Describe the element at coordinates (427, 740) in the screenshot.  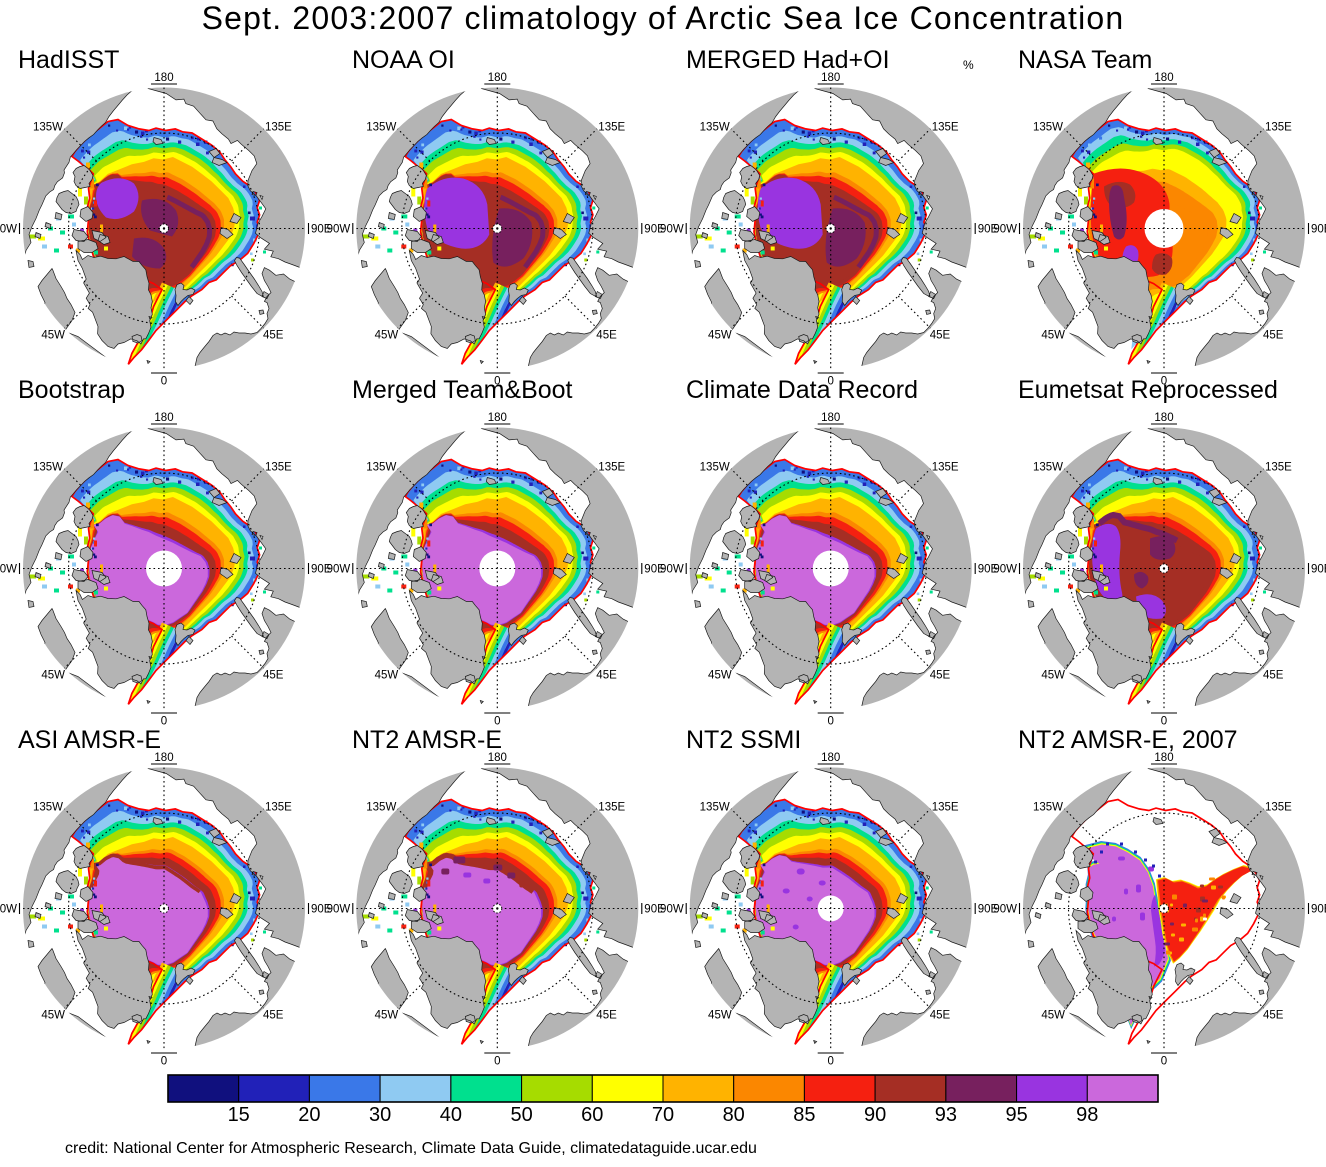
I see `svg-text: NT2 AMSR-E` at that location.